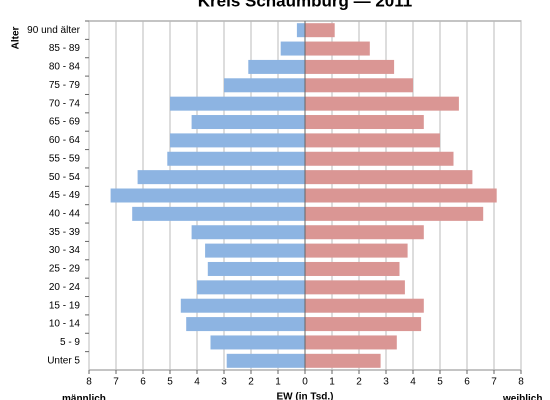  Describe the element at coordinates (65, 195) in the screenshot. I see `y-tick-label: 45 - 49` at that location.